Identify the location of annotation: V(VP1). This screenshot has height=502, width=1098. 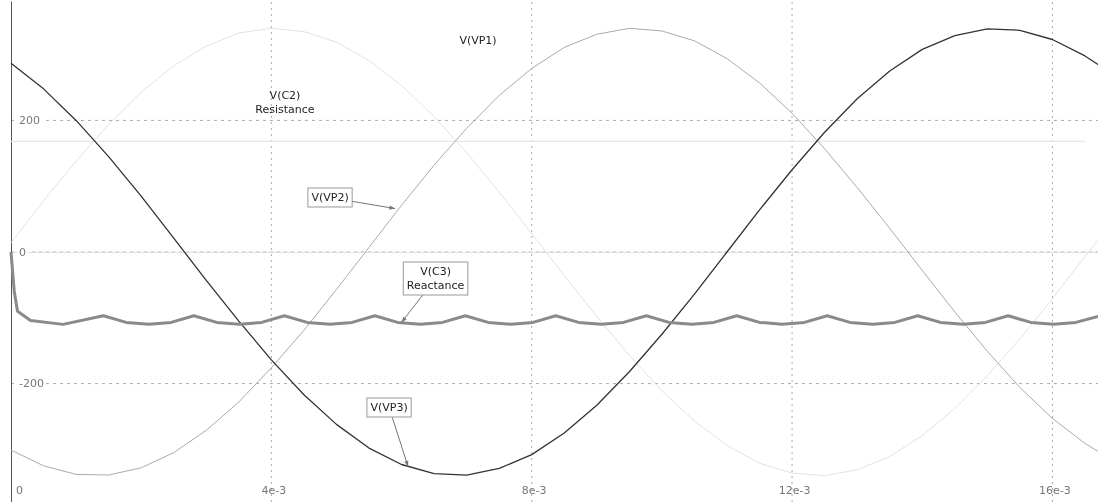
(478, 40).